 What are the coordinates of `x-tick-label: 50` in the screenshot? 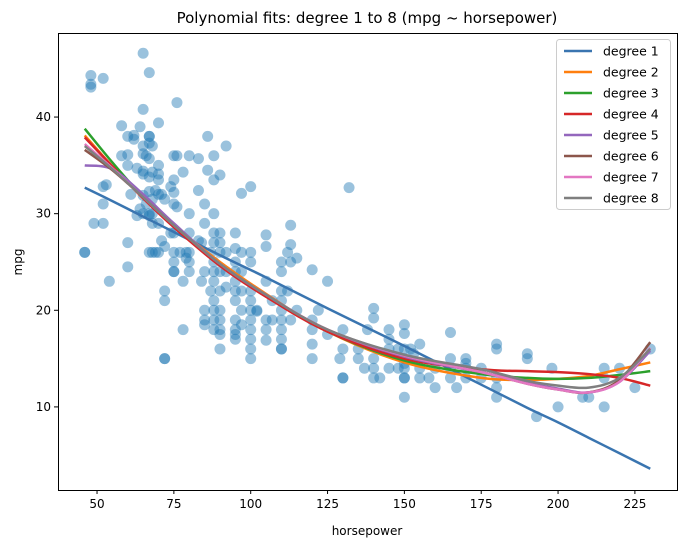 It's located at (96, 504).